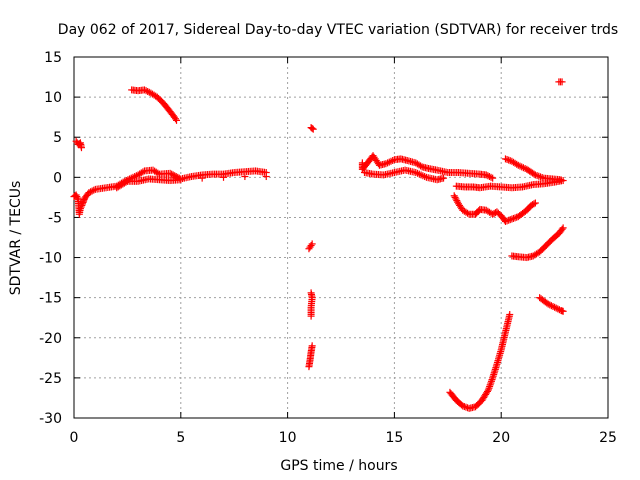 The width and height of the screenshot is (640, 480). I want to click on x-tick-label: 25, so click(608, 438).